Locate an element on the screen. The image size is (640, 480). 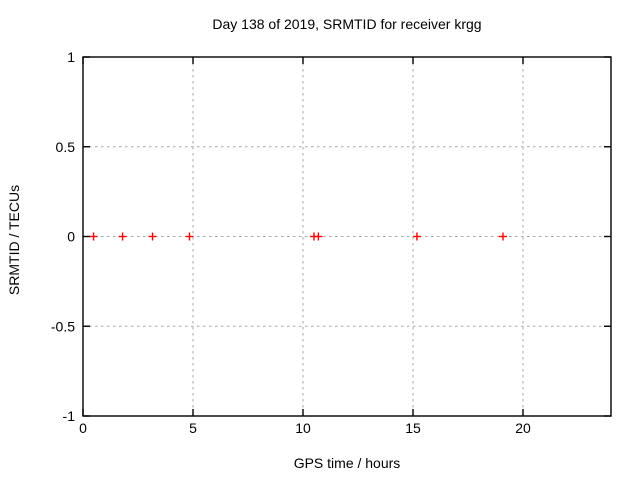
y-tick-label: 1 is located at coordinates (71, 57).